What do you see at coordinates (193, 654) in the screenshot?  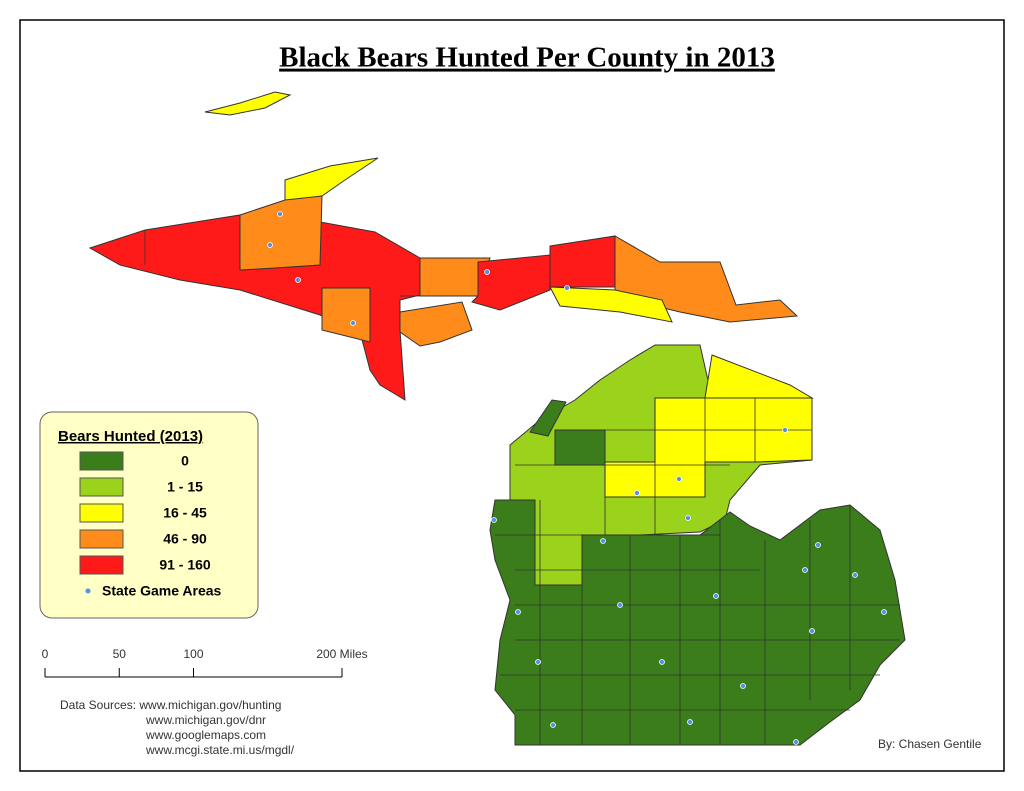 I see `scale-label: 100` at bounding box center [193, 654].